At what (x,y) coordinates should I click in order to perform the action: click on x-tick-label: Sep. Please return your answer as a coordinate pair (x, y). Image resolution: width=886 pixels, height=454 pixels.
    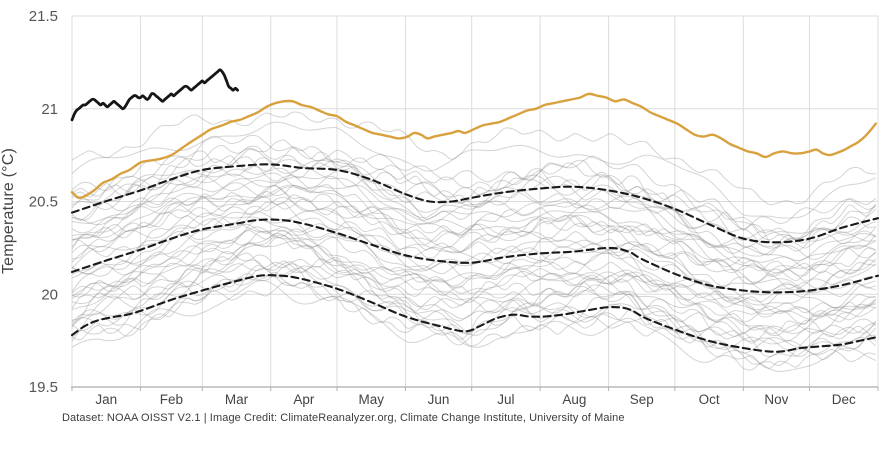
    Looking at the image, I should click on (642, 399).